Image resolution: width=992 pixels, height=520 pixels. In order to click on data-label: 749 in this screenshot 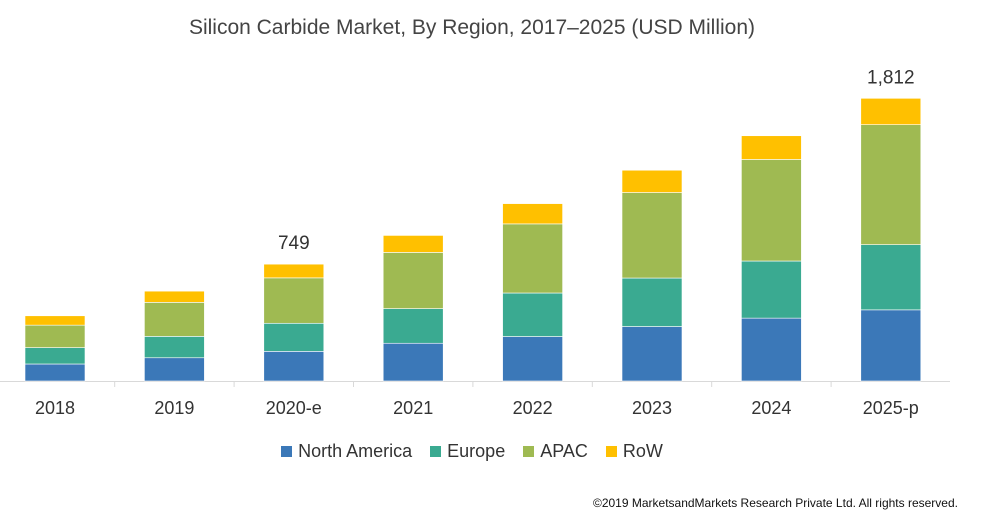, I will do `click(294, 243)`.